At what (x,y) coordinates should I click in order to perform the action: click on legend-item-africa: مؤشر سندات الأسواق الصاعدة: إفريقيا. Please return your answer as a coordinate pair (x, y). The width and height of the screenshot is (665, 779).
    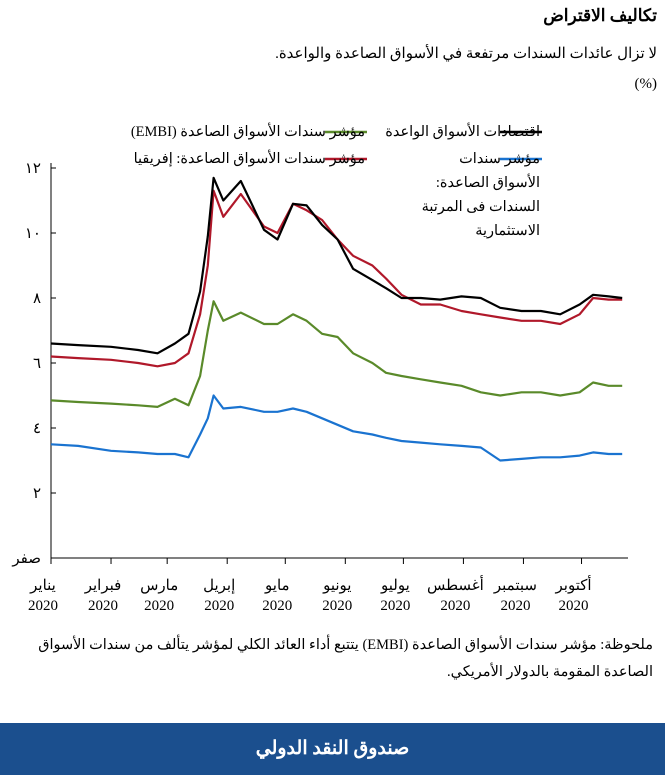
    Looking at the image, I should click on (249, 159).